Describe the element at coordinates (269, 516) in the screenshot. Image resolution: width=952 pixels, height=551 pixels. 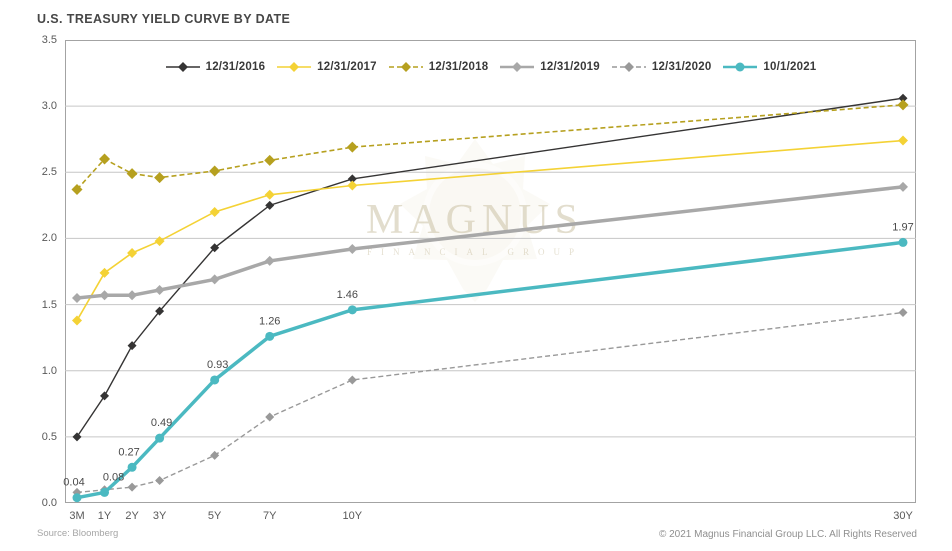
I see `x-tick-7y: 7Y` at that location.